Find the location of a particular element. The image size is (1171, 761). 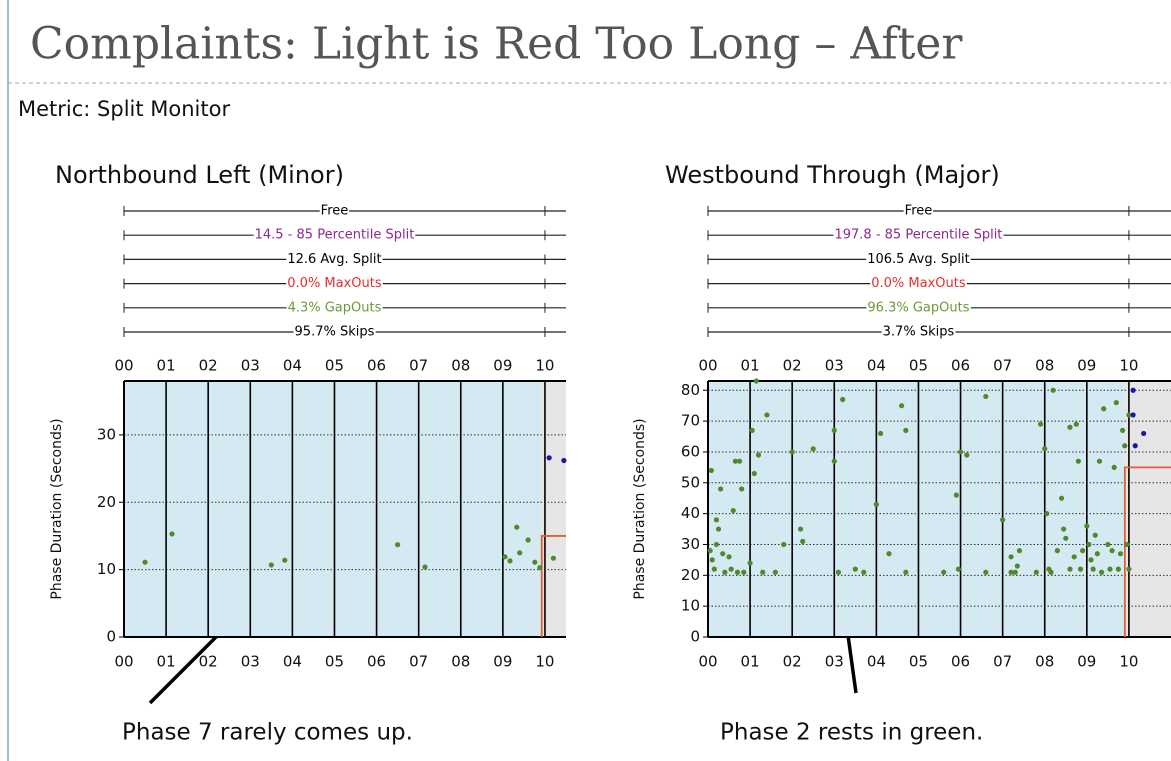

x-tick-label: 02 is located at coordinates (792, 662).